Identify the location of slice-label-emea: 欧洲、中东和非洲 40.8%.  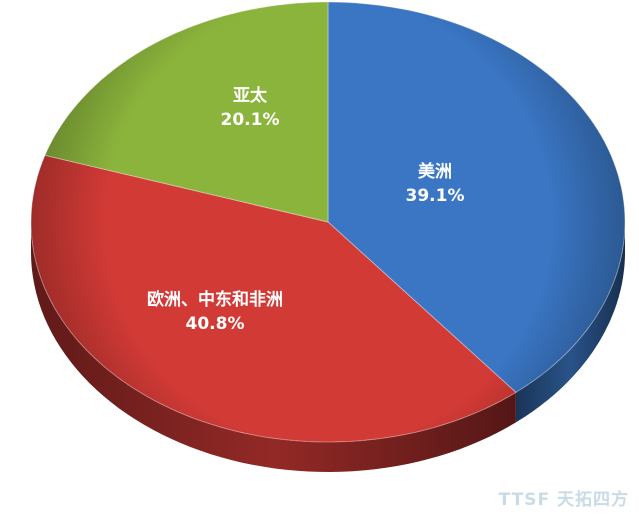
(215, 312).